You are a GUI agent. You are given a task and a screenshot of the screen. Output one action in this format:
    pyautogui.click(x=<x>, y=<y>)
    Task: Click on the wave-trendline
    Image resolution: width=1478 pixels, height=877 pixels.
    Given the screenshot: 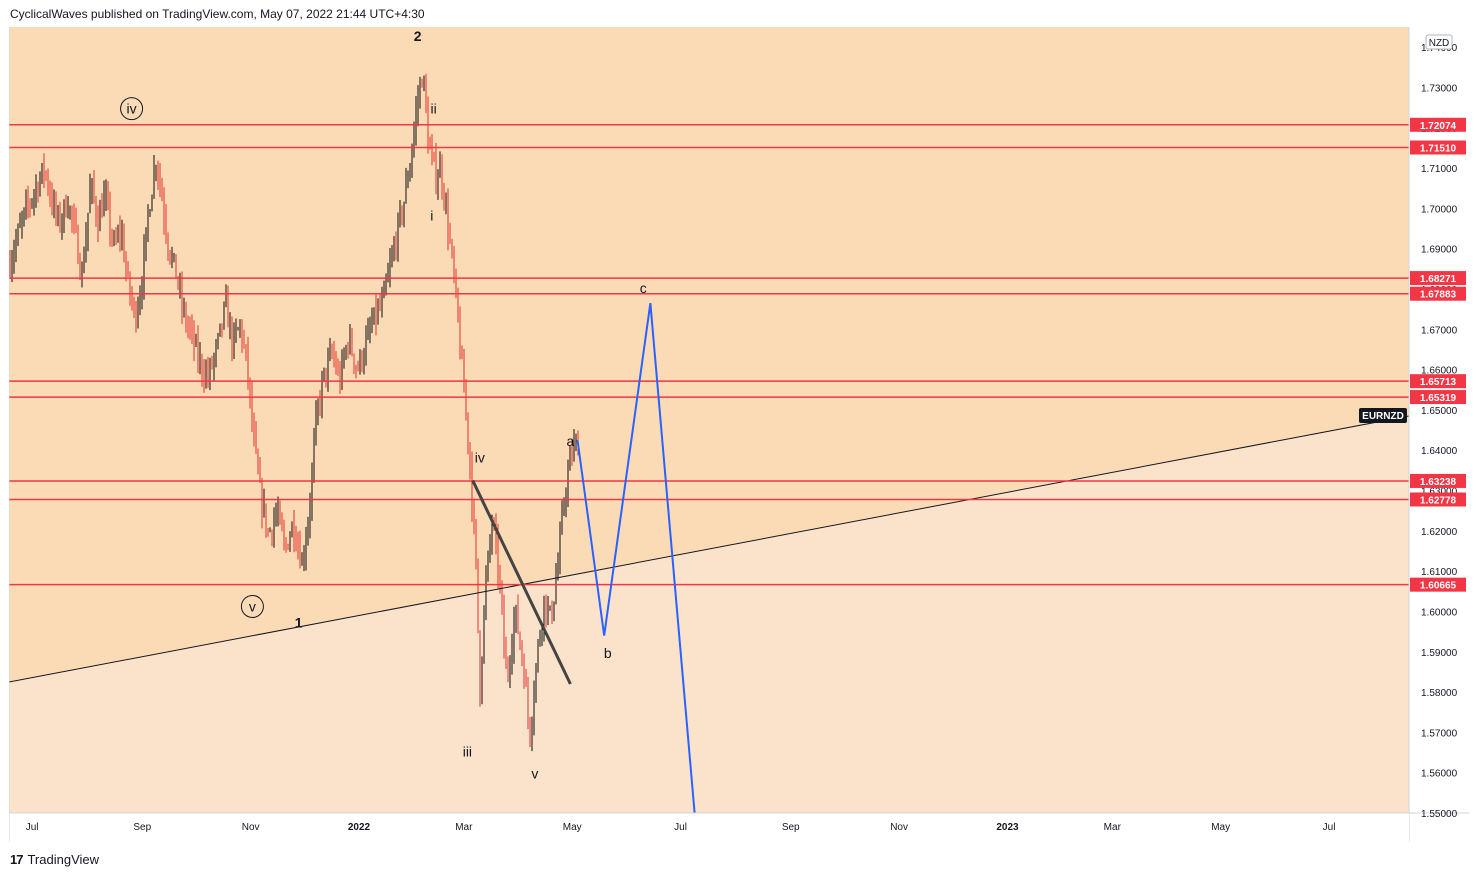 What is the action you would take?
    pyautogui.click(x=521, y=582)
    